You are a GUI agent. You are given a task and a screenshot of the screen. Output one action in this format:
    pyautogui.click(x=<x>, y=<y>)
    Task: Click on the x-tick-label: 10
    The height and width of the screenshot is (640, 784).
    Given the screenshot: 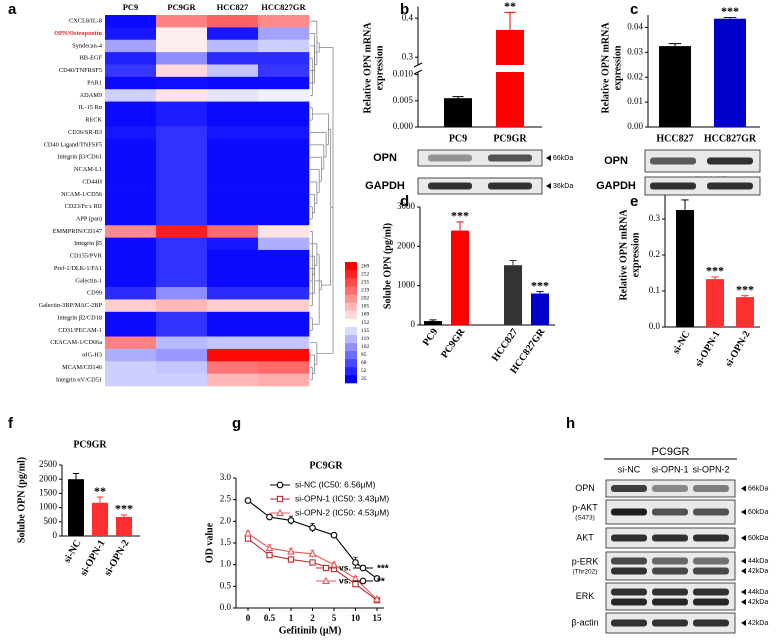 What is the action you would take?
    pyautogui.click(x=356, y=618)
    